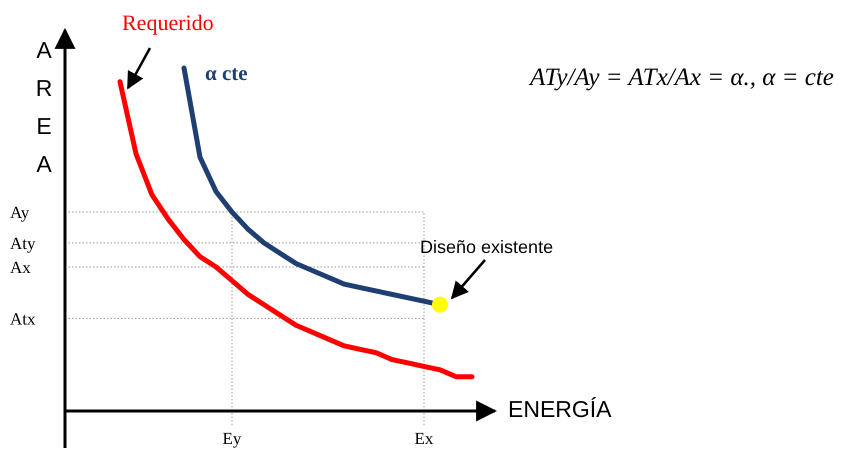  Describe the element at coordinates (424, 438) in the screenshot. I see `x-tick-label: Ex` at that location.